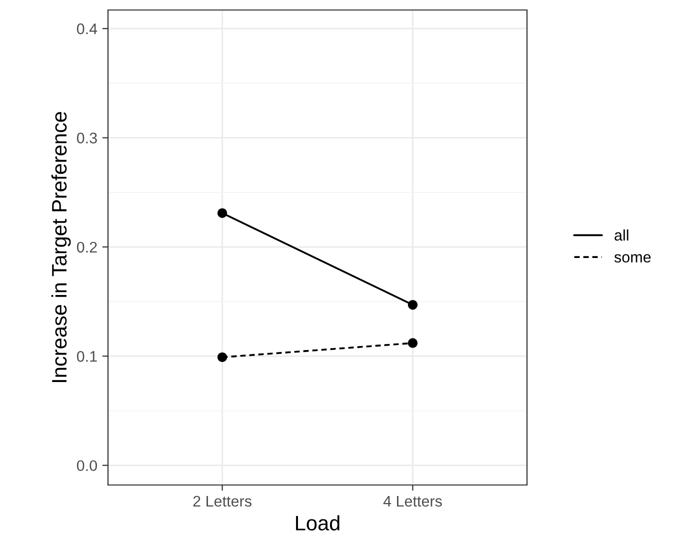  Describe the element at coordinates (86, 138) in the screenshot. I see `y-tick-label: 0.3` at that location.